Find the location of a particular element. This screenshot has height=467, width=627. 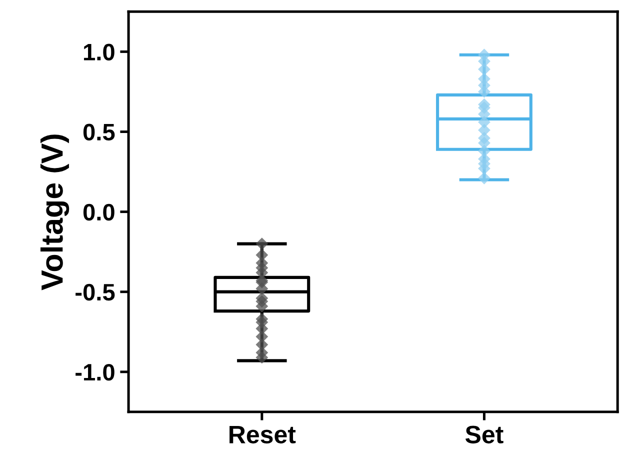

y-tick-label: 1.0 is located at coordinates (99, 52).